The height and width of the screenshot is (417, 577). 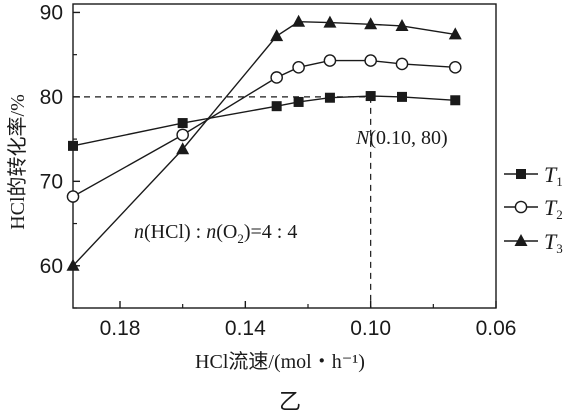 What do you see at coordinates (271, 232) in the screenshot?
I see `ratio-o2-rest: )=4 : 4` at bounding box center [271, 232].